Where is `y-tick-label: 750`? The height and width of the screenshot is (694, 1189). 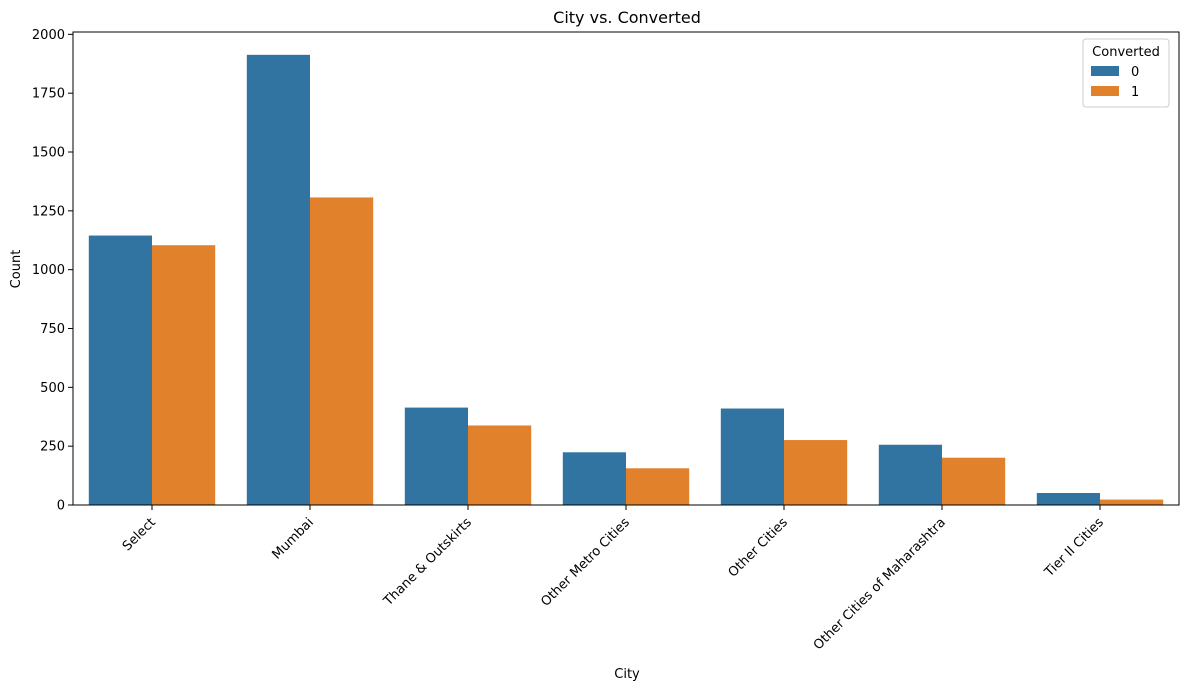 y-tick-label: 750 is located at coordinates (52, 329).